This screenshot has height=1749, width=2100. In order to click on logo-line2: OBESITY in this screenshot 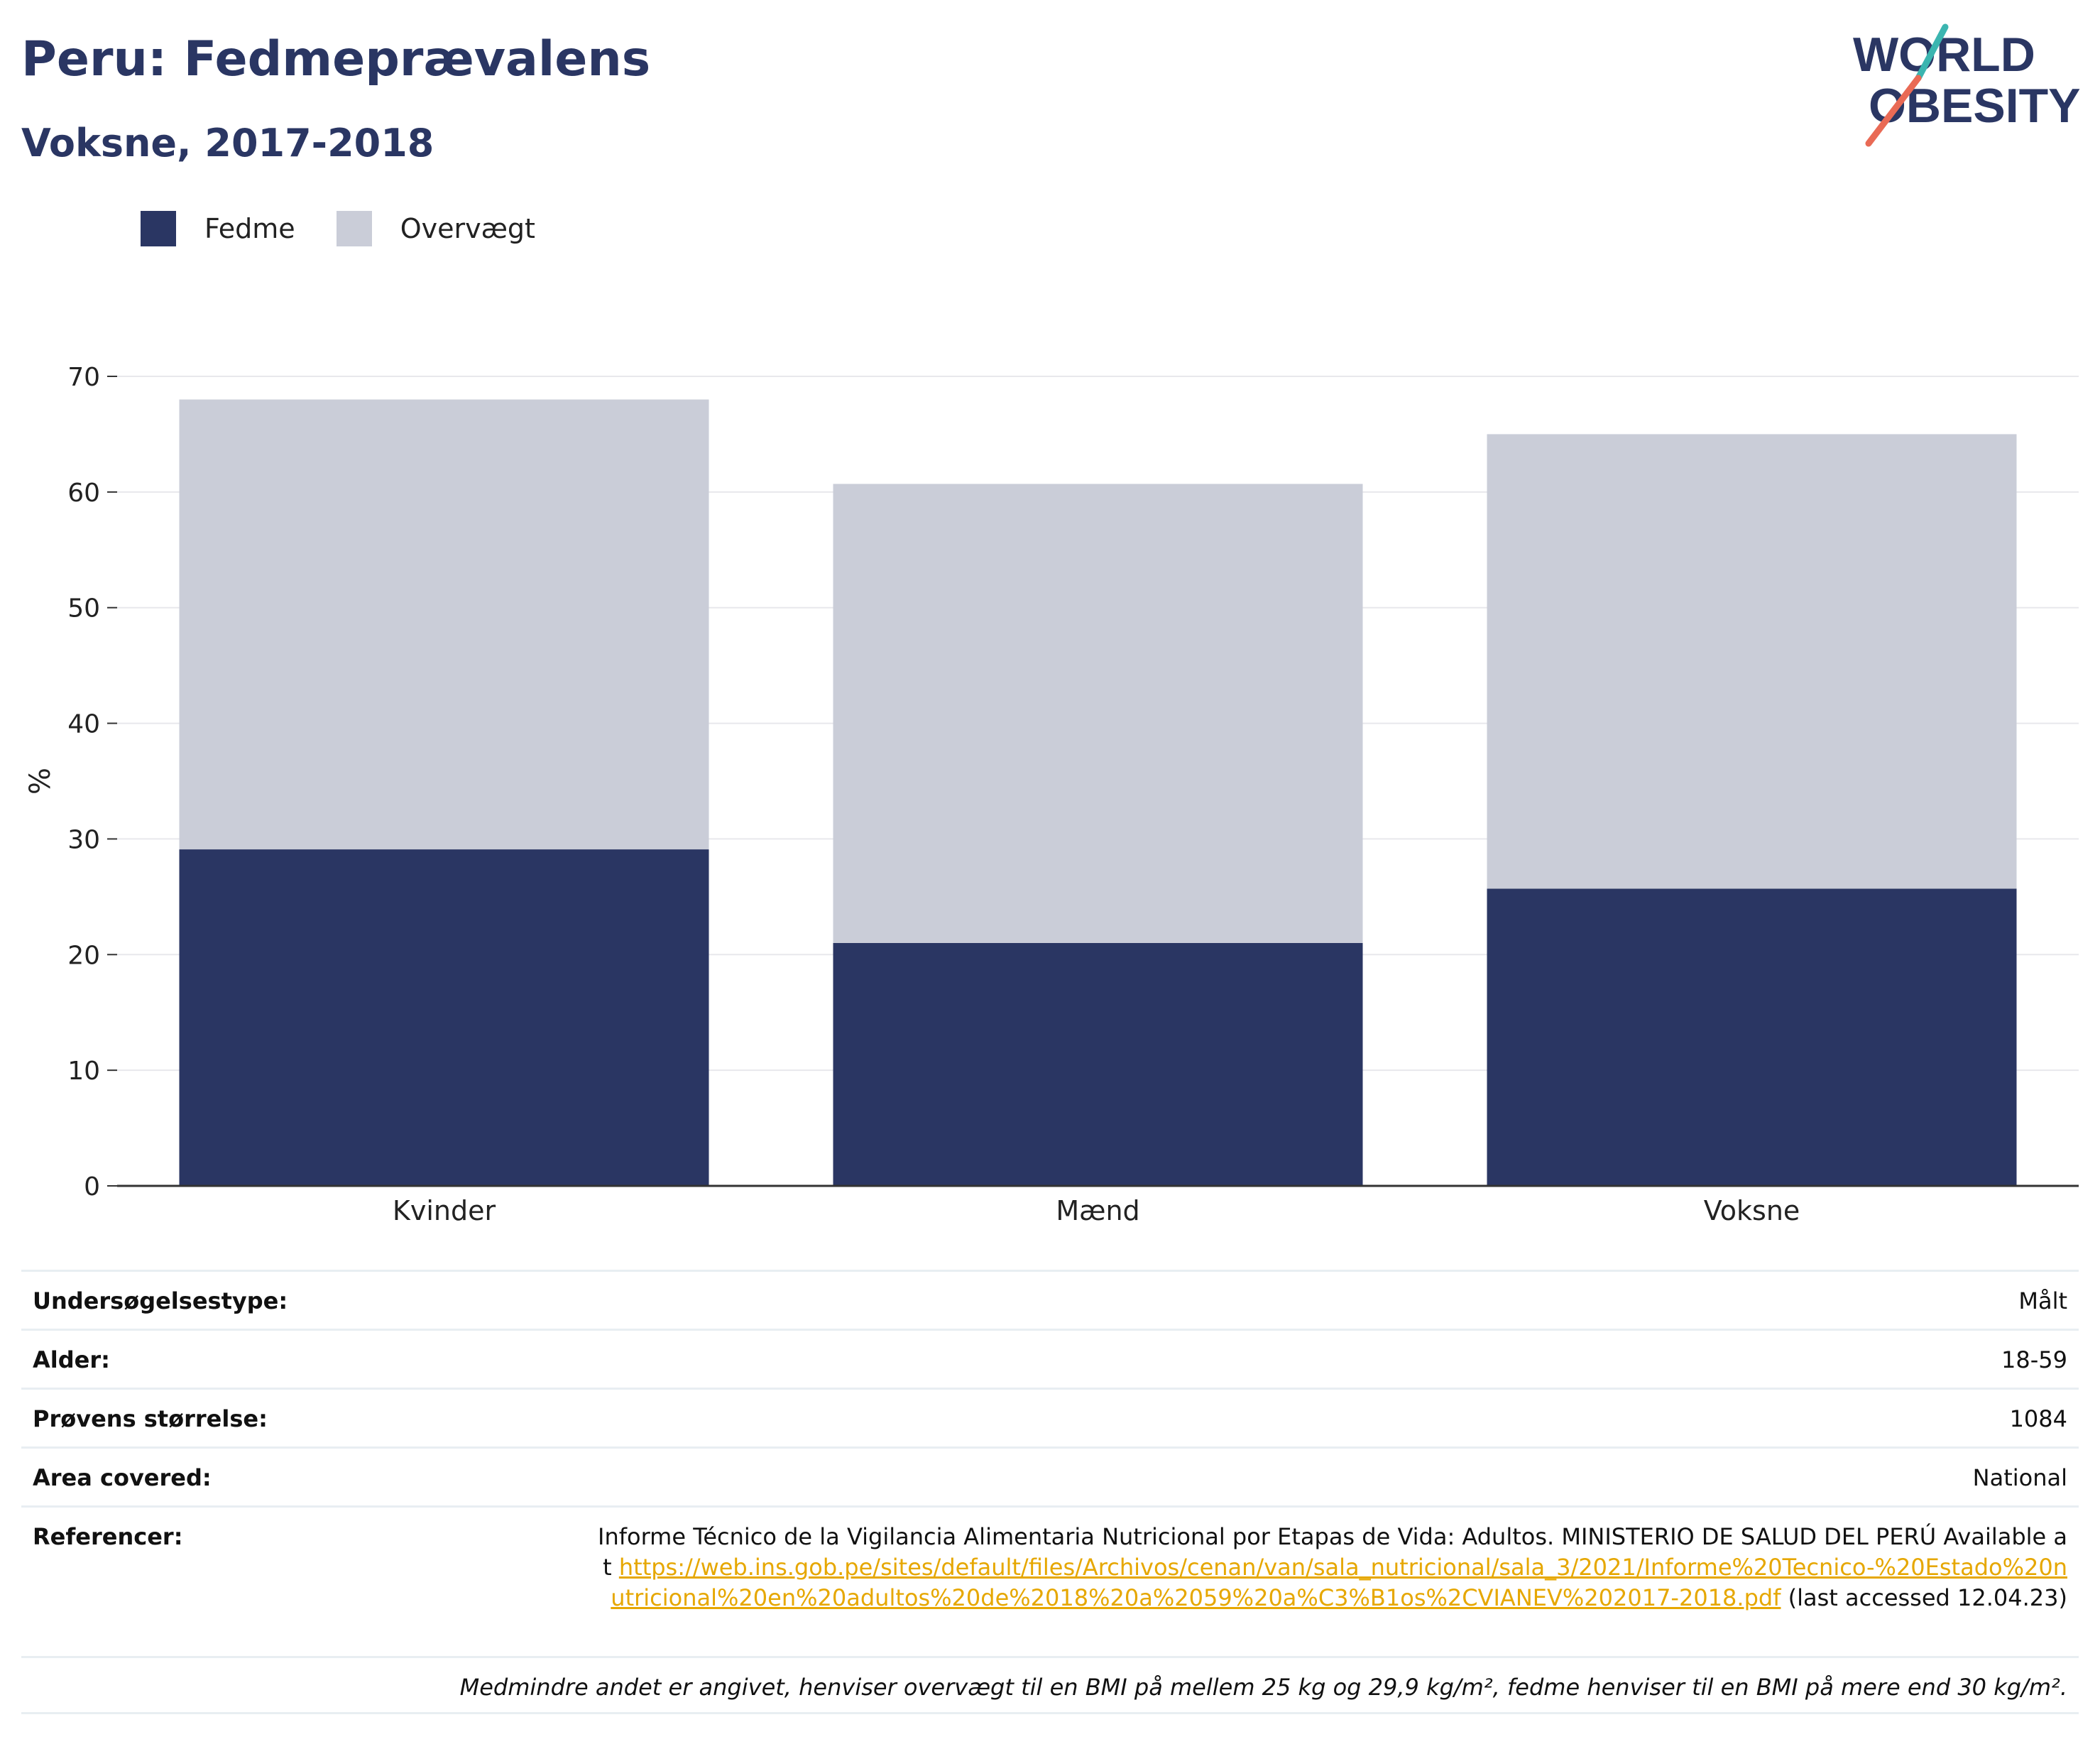, I will do `click(1975, 106)`.